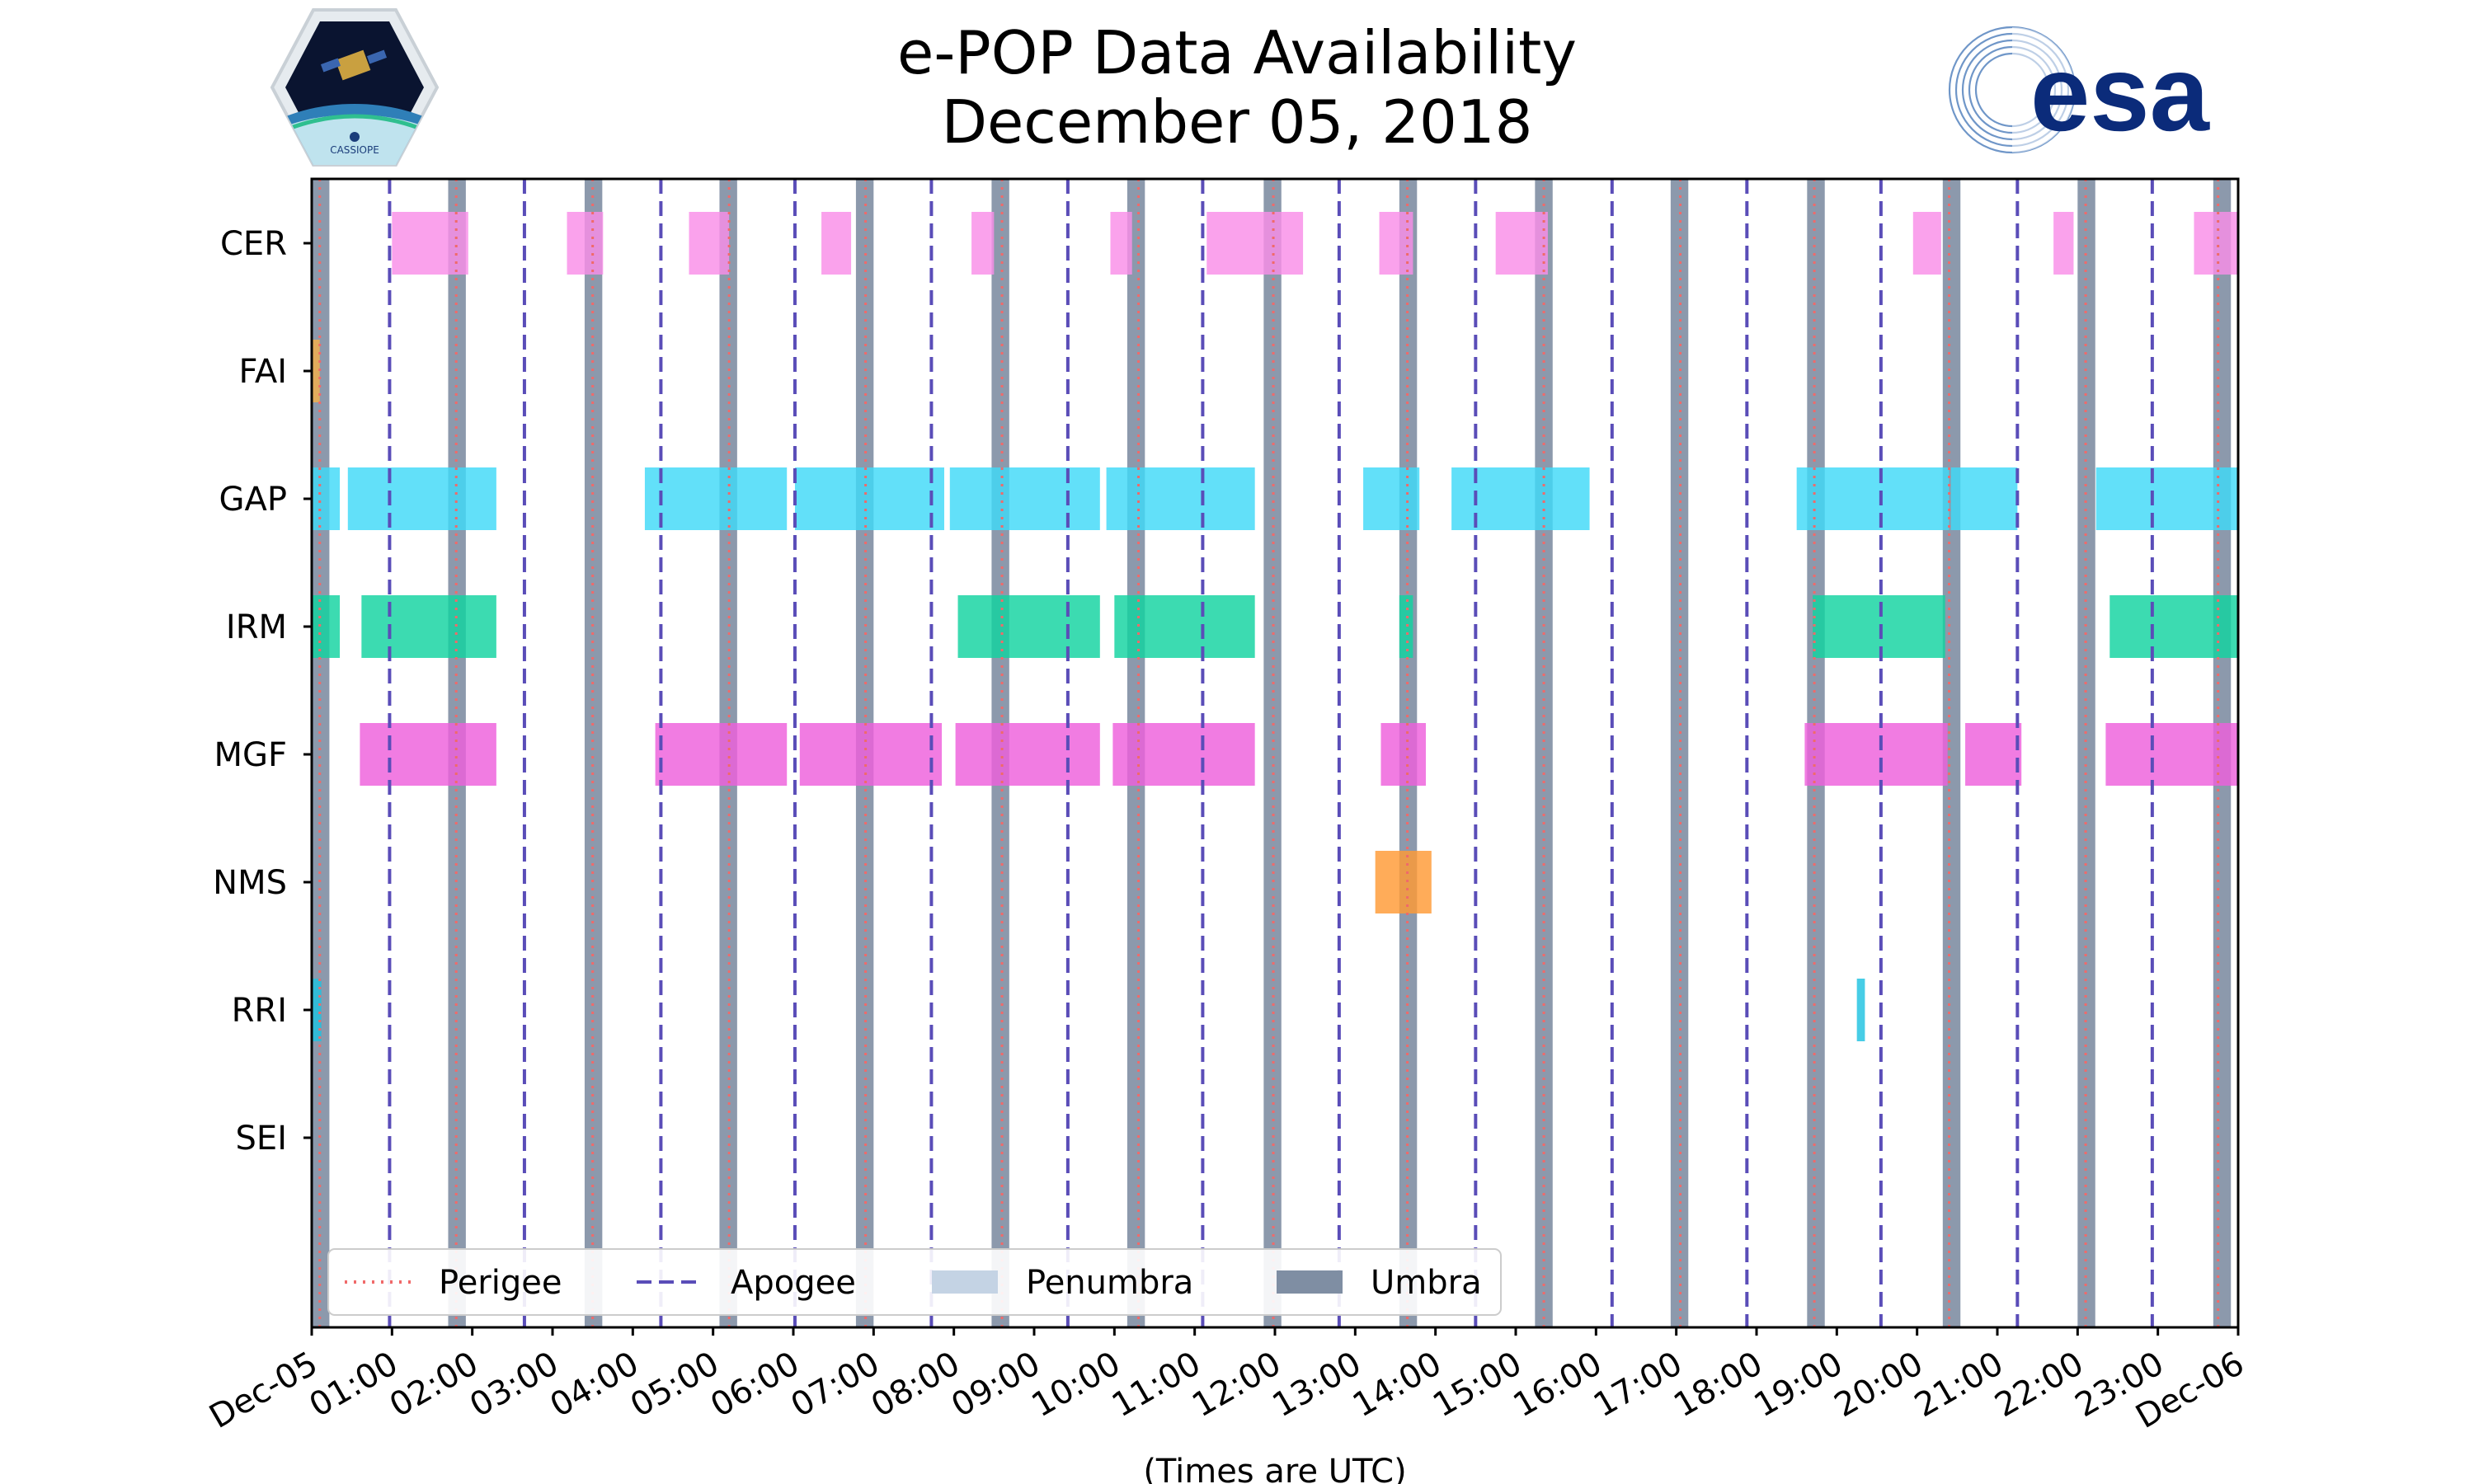  I want to click on y-tick-label: GAP, so click(253, 500).